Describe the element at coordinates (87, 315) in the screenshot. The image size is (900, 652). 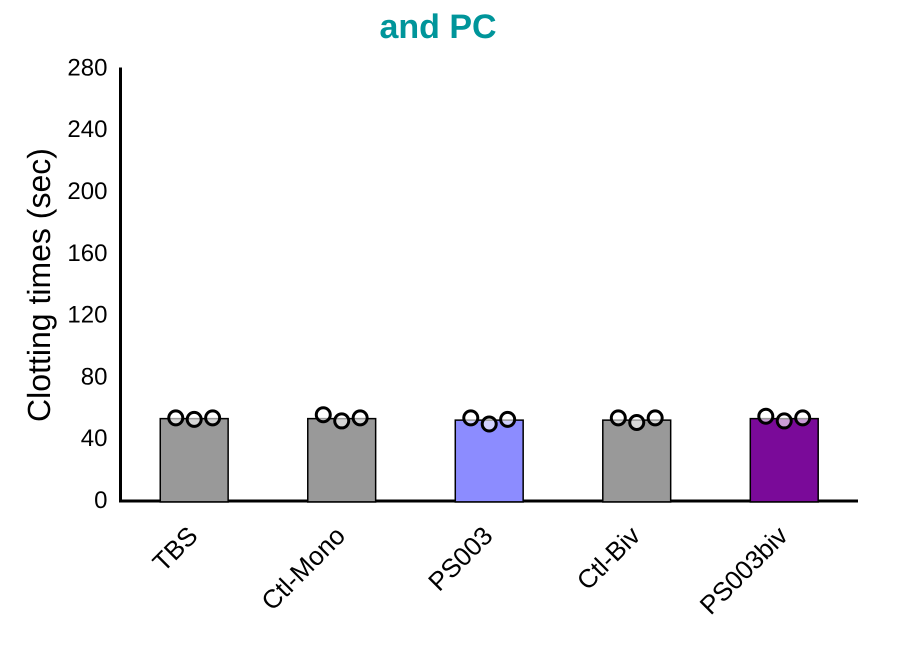
I see `y-tick-label: 120` at that location.